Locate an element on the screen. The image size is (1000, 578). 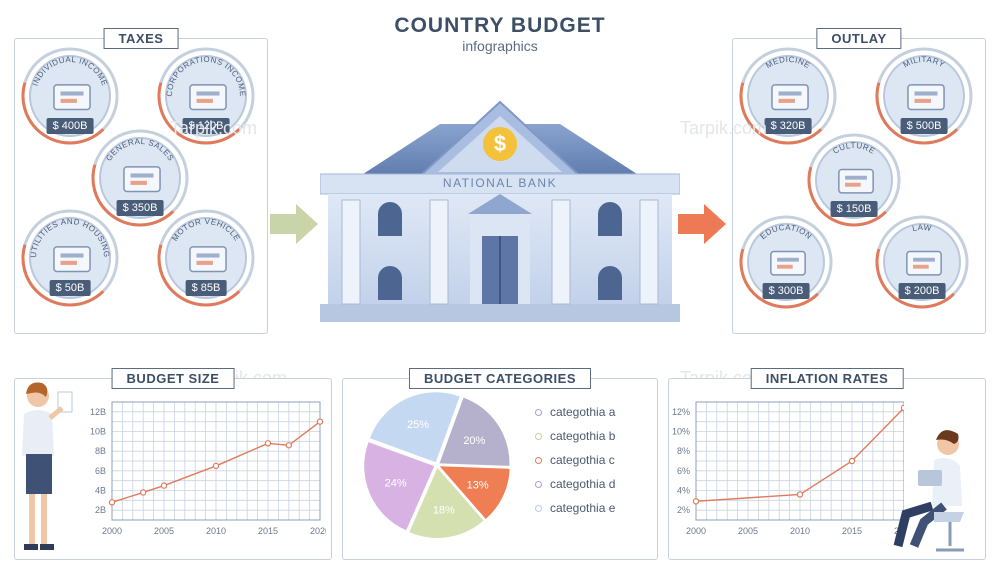
pie-slice-label: 24% is located at coordinates (396, 484).